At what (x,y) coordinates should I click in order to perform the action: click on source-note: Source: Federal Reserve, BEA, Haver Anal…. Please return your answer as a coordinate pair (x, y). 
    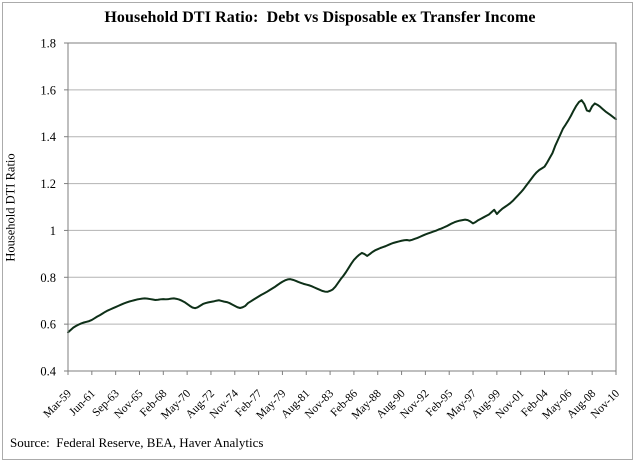
    Looking at the image, I should click on (137, 442).